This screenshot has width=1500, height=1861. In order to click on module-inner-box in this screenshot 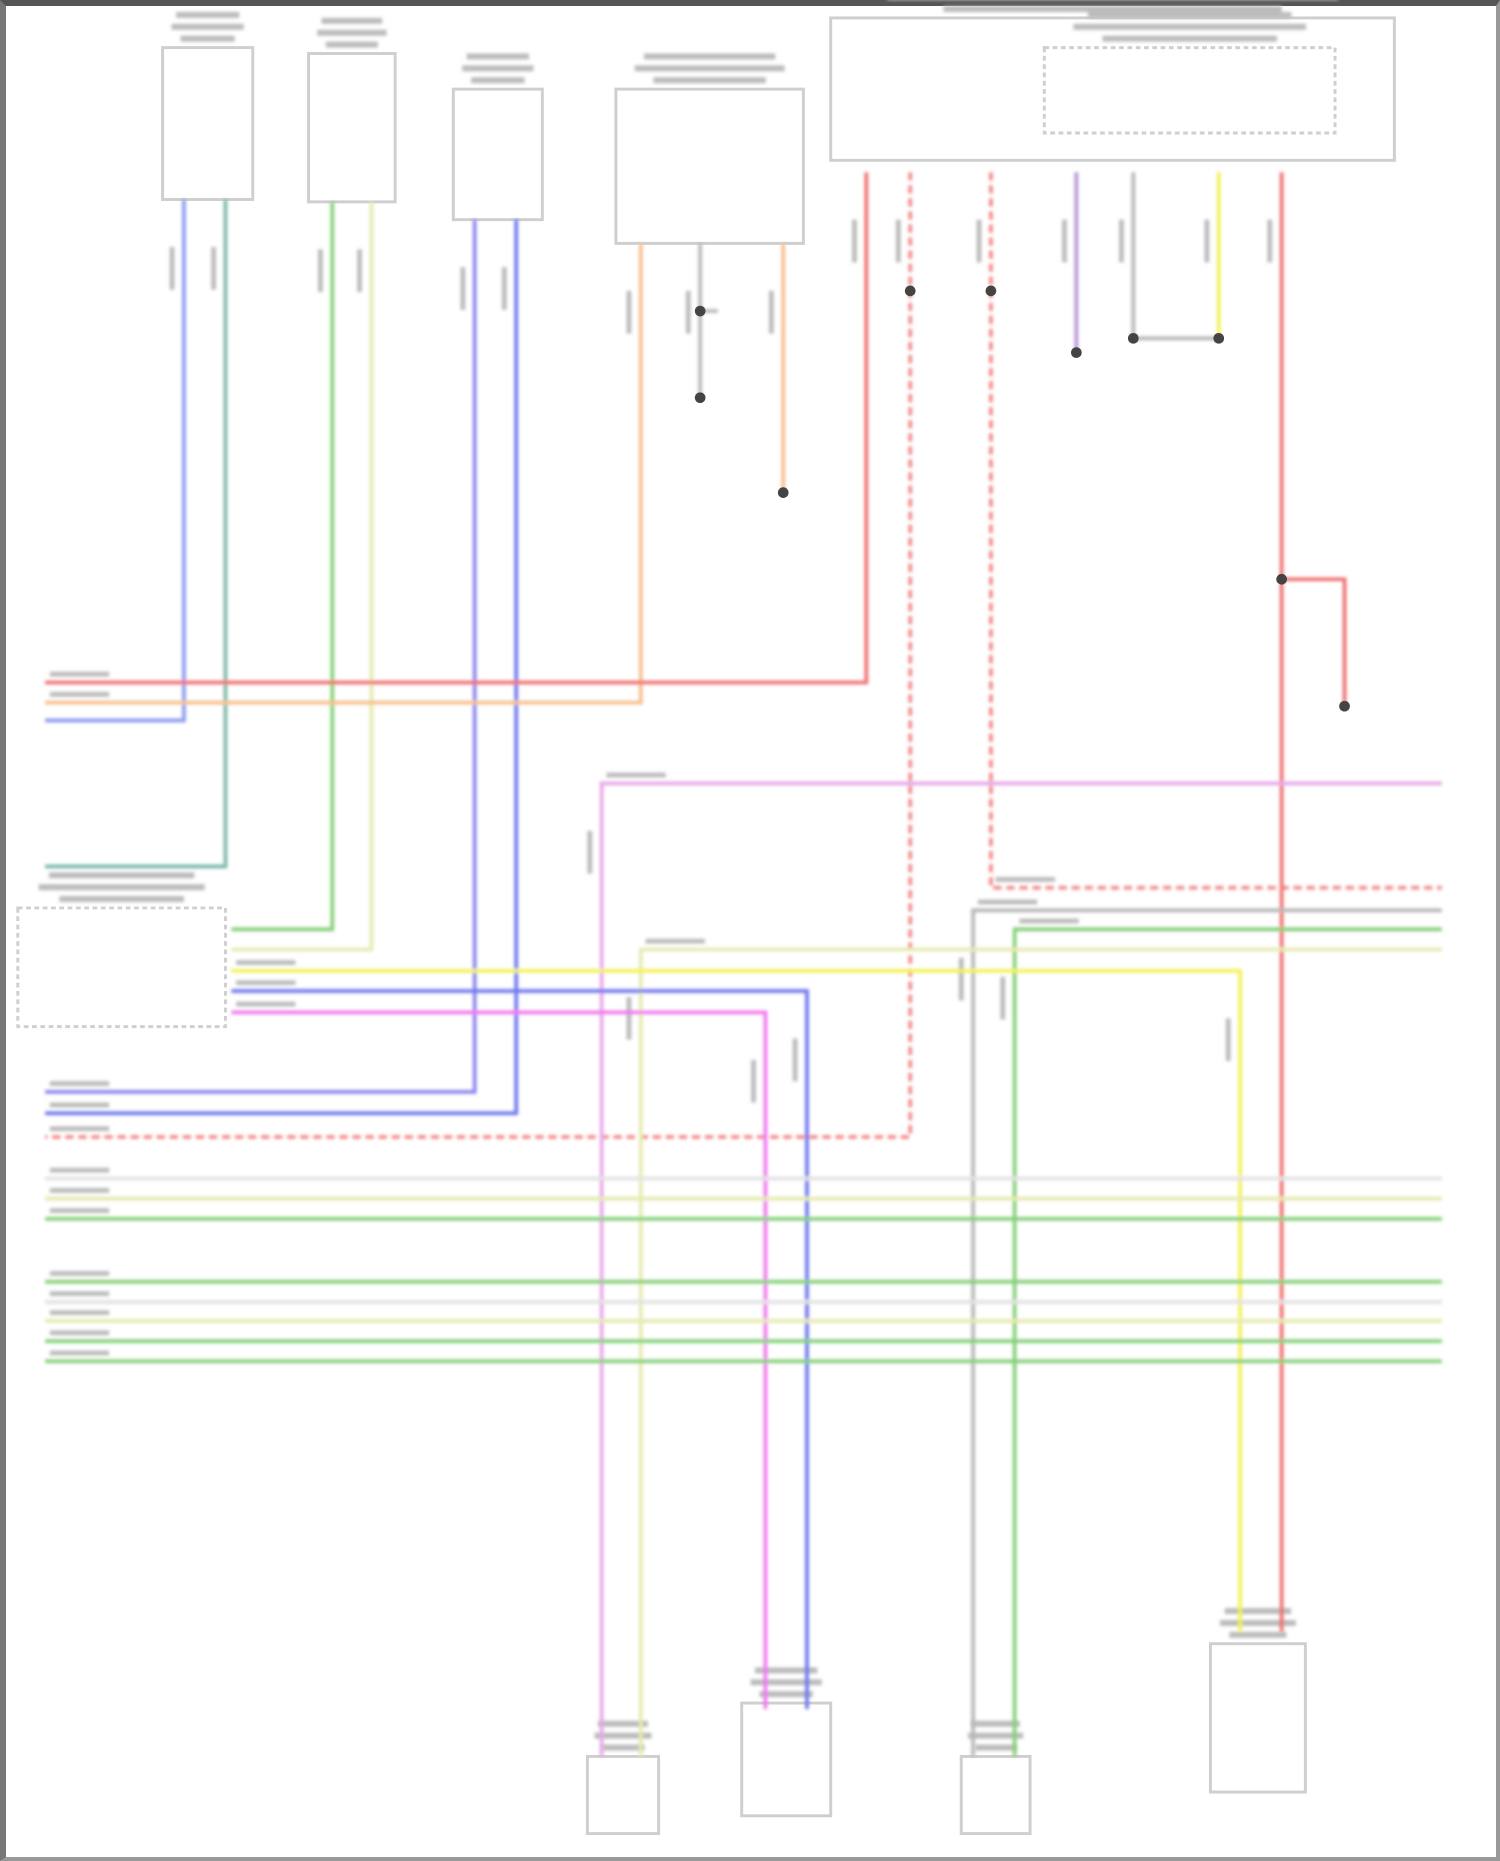, I will do `click(1189, 90)`.